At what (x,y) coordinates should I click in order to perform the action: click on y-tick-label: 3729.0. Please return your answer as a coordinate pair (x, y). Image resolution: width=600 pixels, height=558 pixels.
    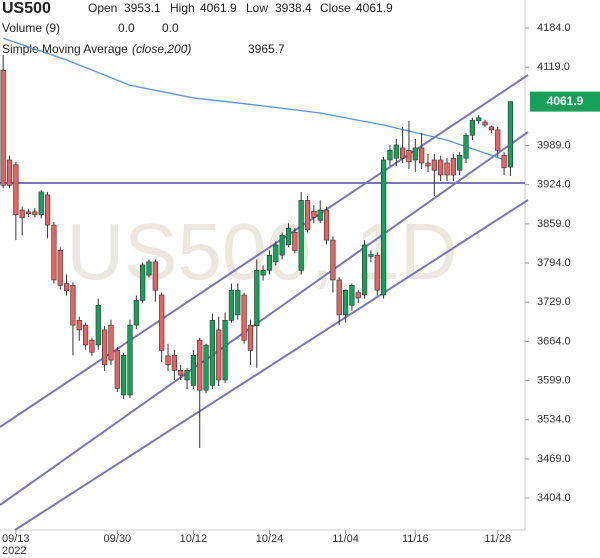
    Looking at the image, I should click on (554, 302).